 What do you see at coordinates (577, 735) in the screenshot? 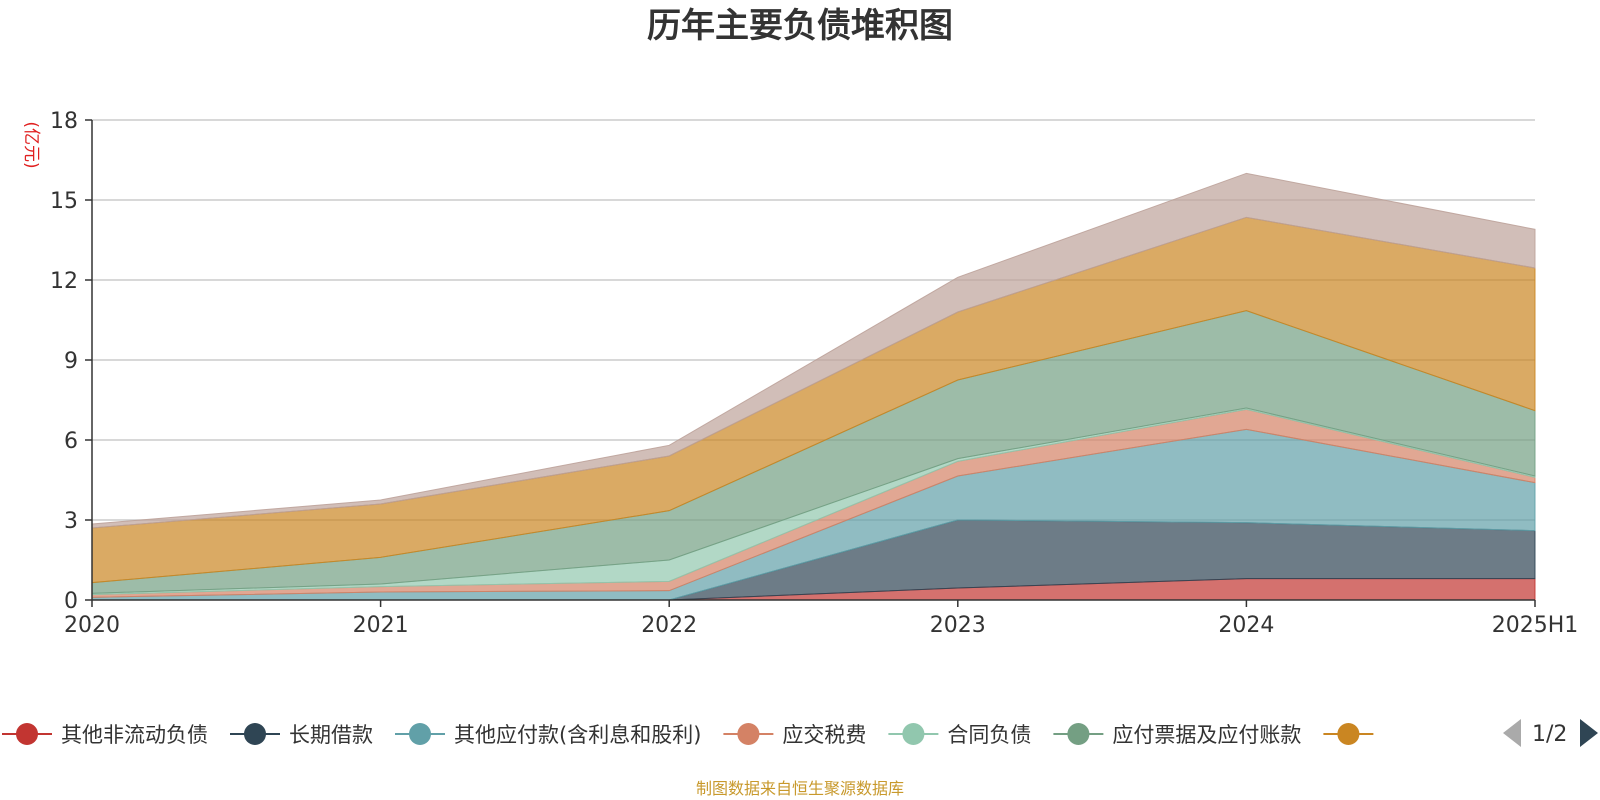
I see `legend-label: 其他应付款(含利息和股利)` at bounding box center [577, 735].